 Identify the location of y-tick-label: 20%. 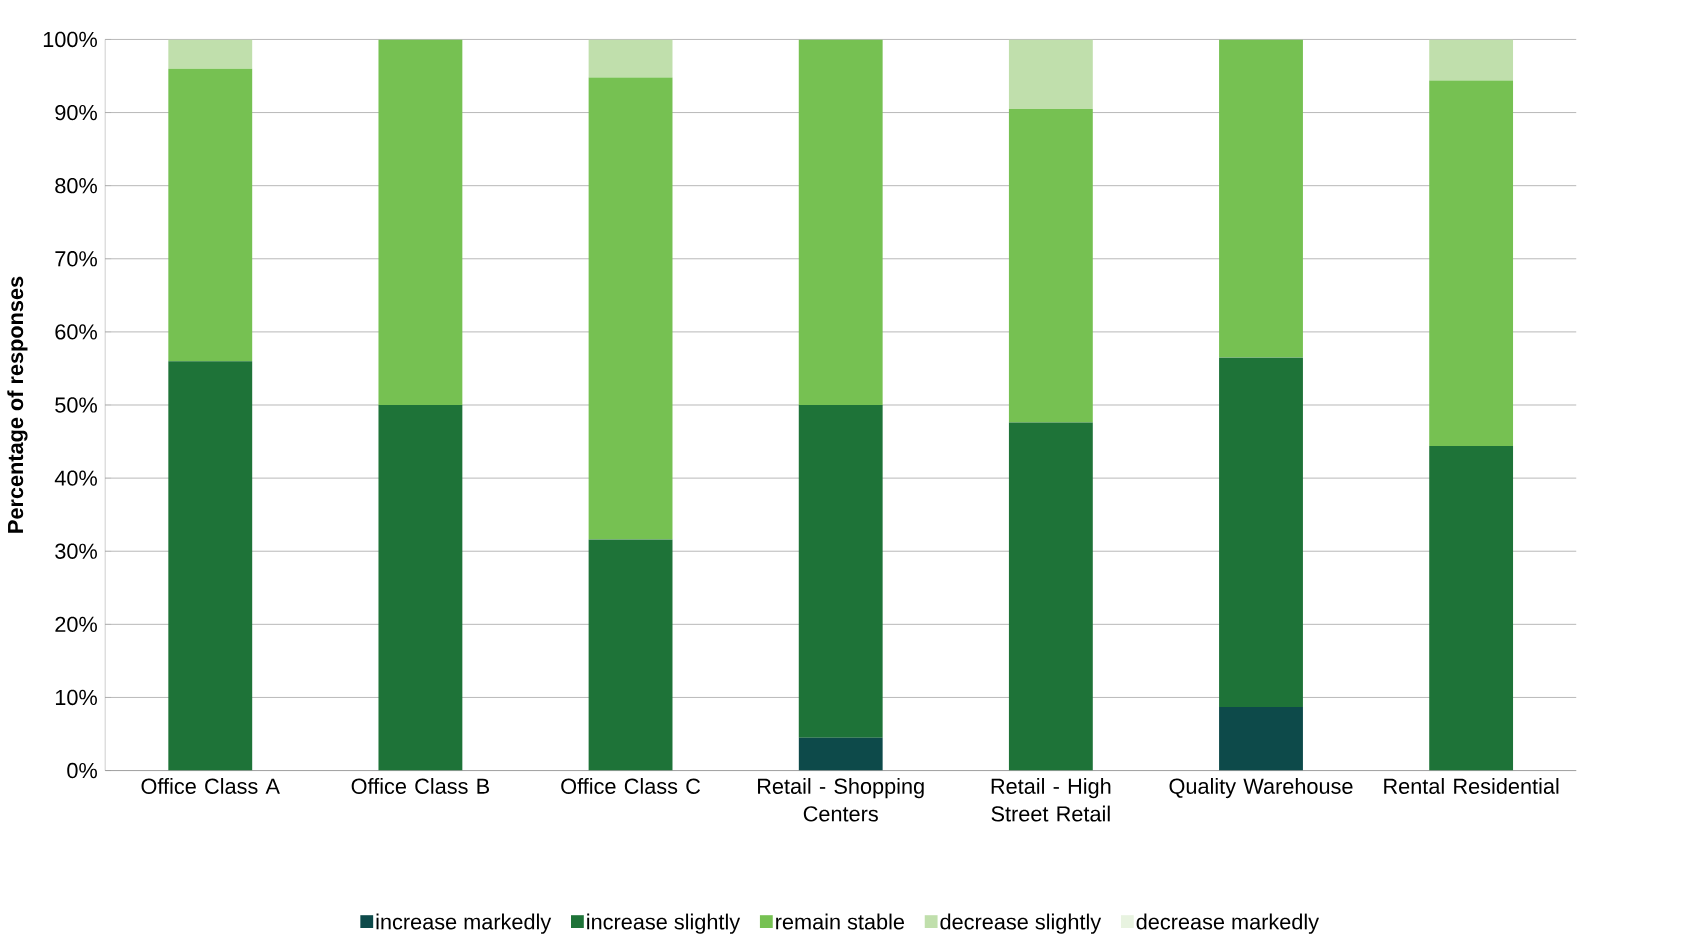
(76, 624).